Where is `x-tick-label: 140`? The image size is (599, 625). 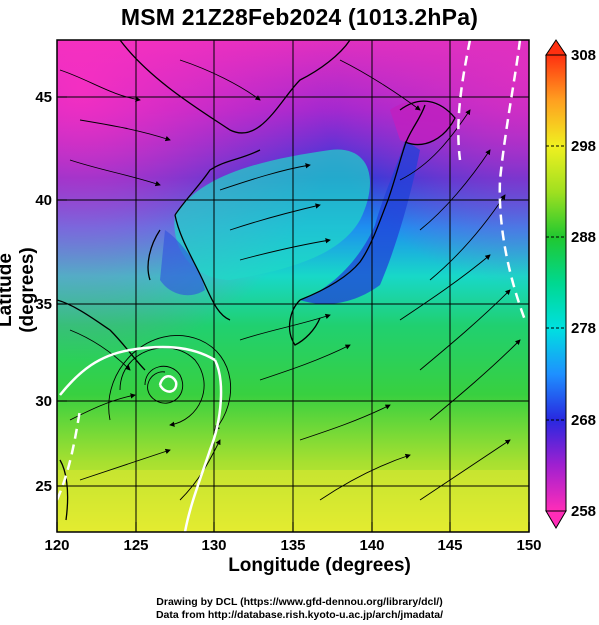
x-tick-label: 140 is located at coordinates (371, 545).